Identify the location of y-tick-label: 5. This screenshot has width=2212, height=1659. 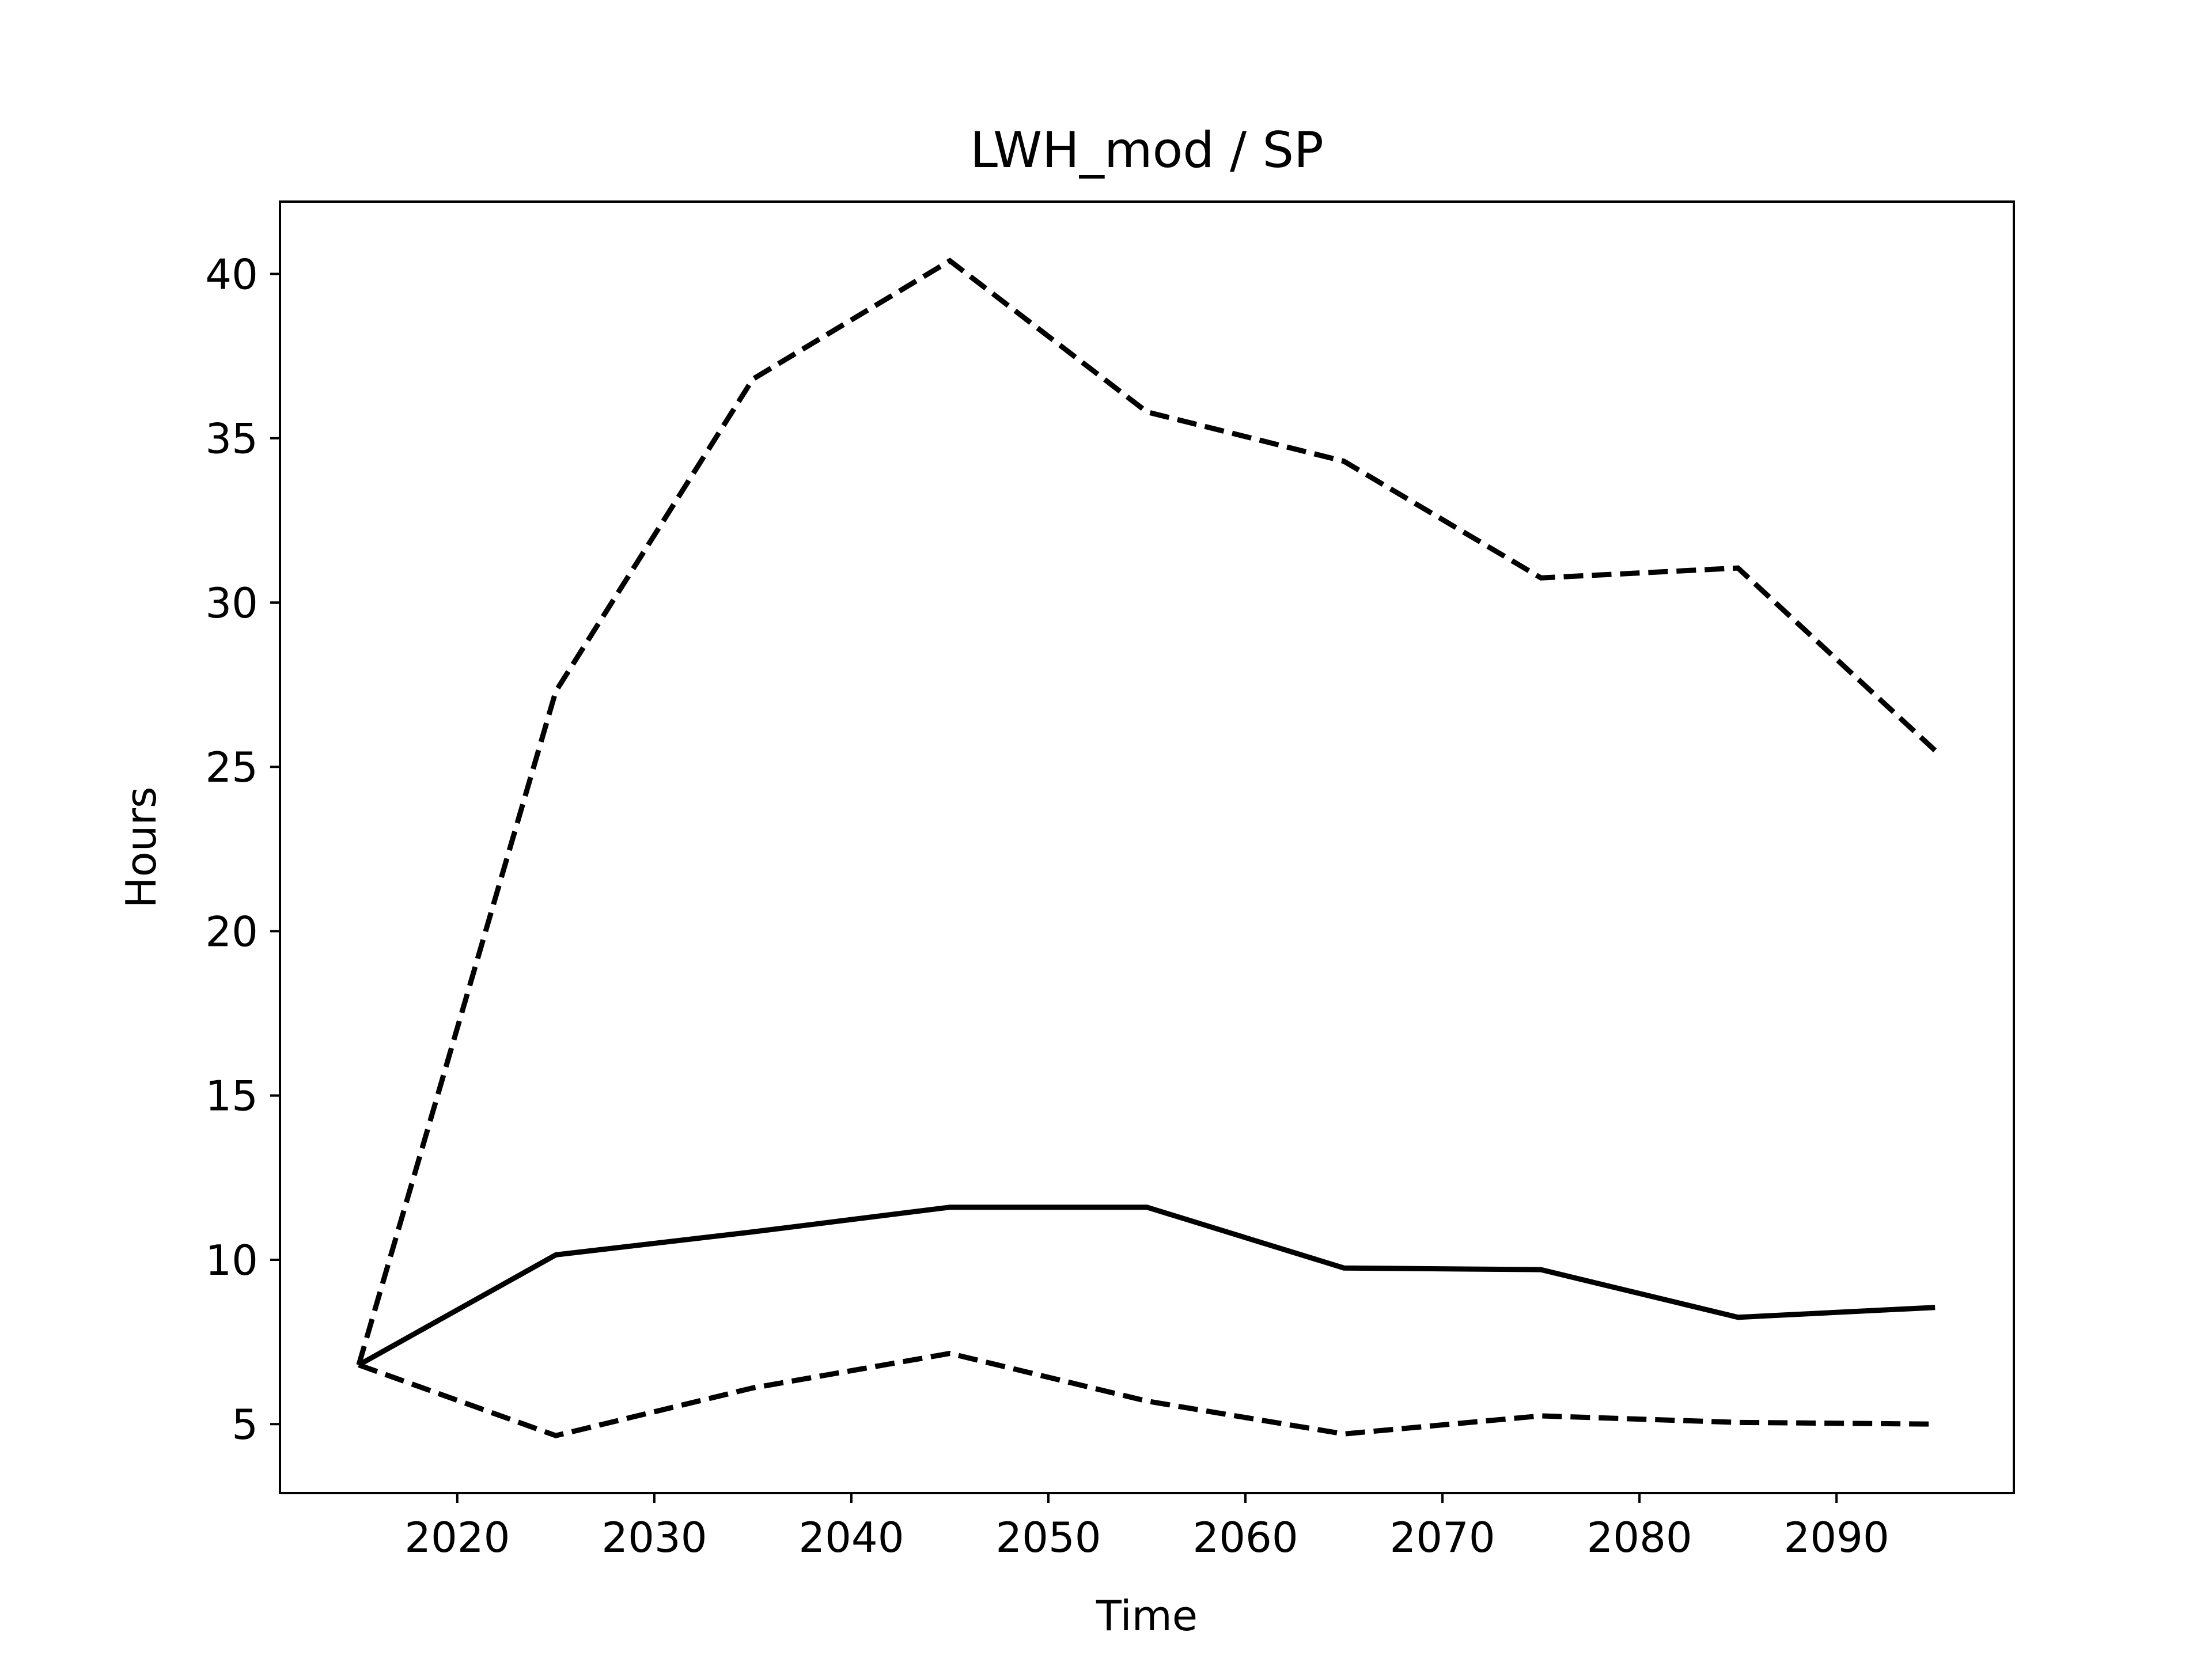
(245, 1424).